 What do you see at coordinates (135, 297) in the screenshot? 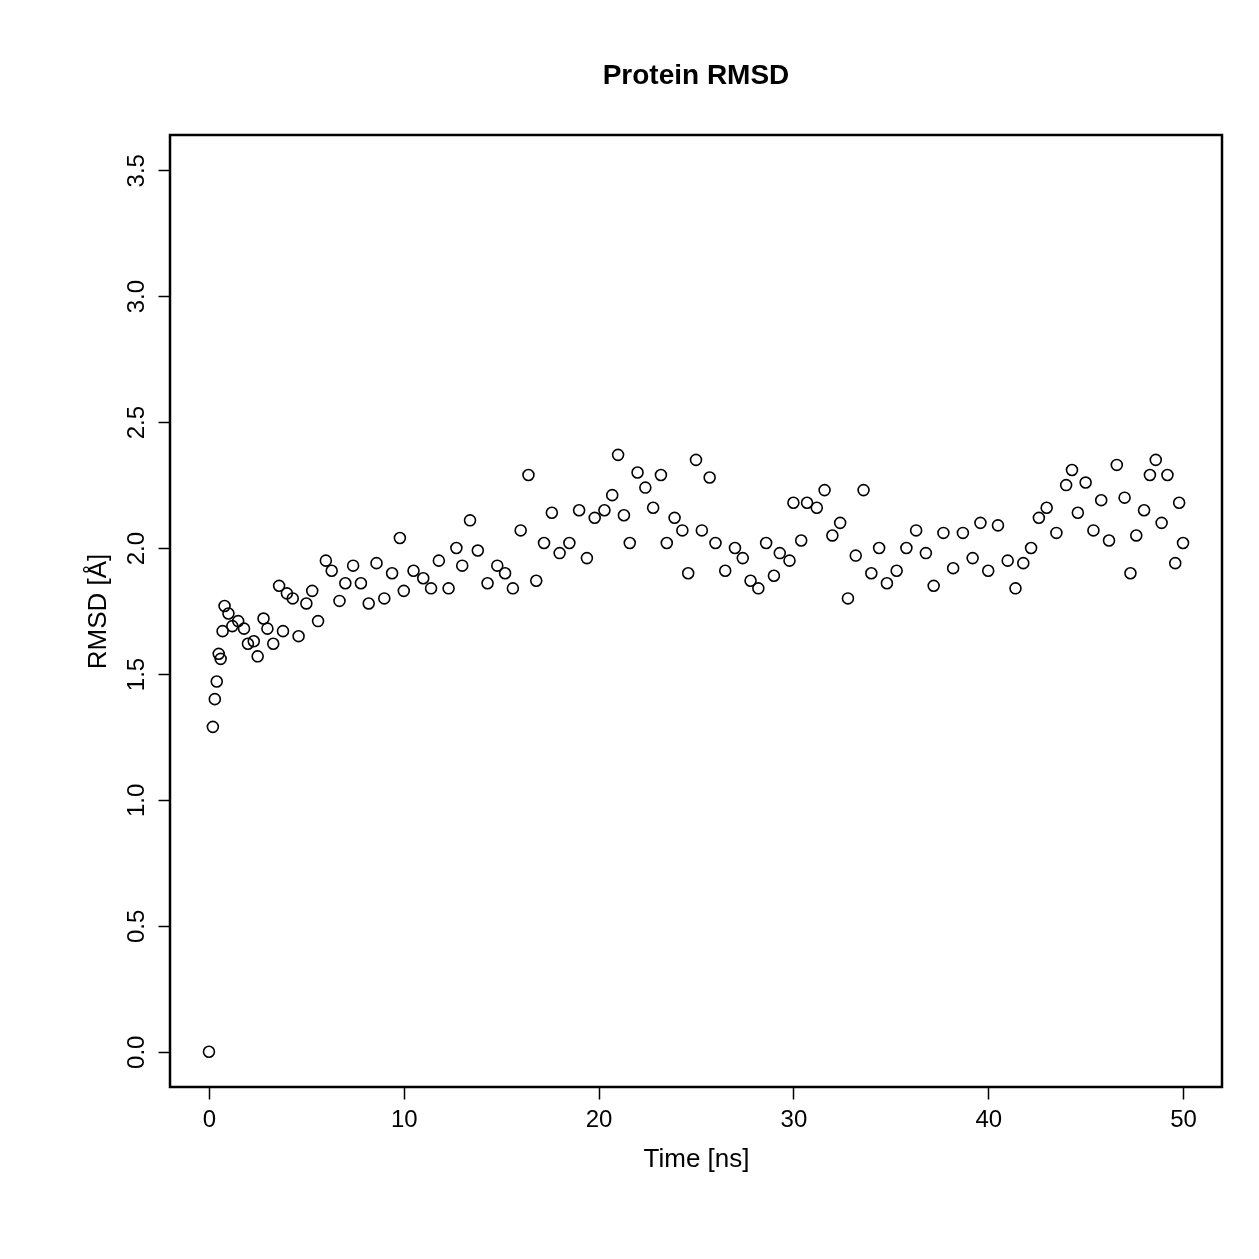
I see `y-tick-label: 3.0` at bounding box center [135, 297].